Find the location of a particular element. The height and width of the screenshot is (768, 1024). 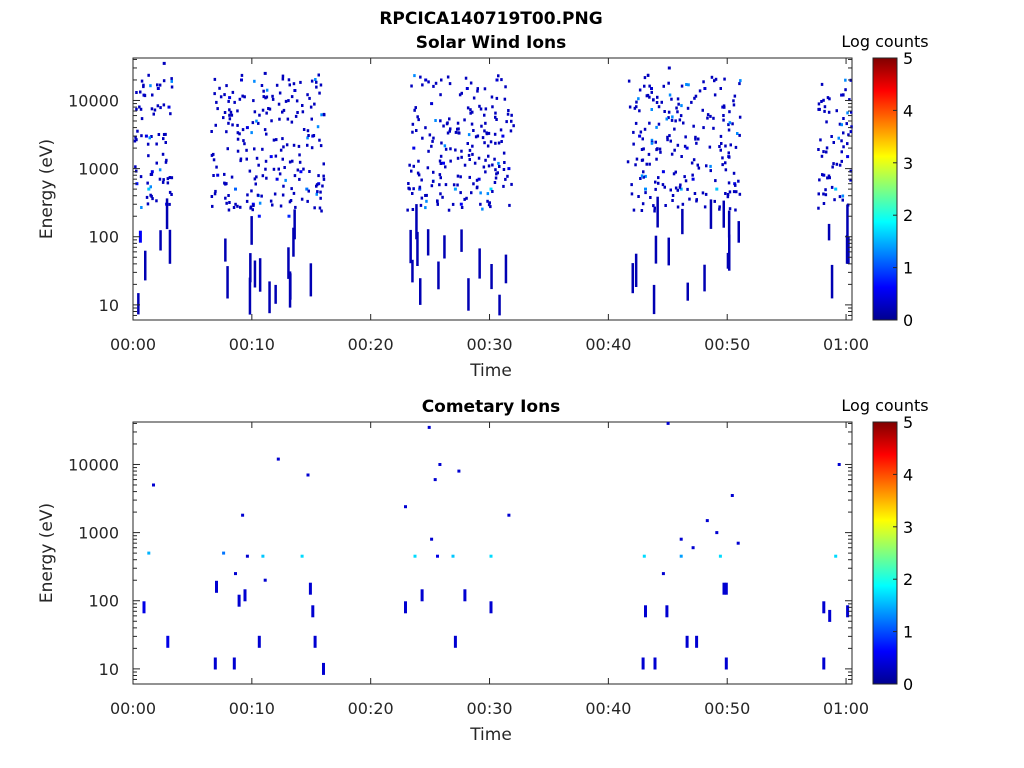

colorbar-tick-label: 3 is located at coordinates (908, 163).